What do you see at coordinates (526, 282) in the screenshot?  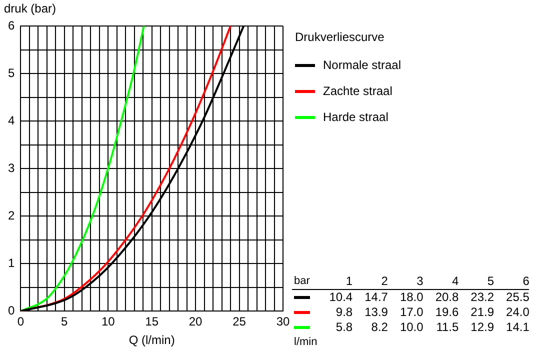 I see `text: 6` at bounding box center [526, 282].